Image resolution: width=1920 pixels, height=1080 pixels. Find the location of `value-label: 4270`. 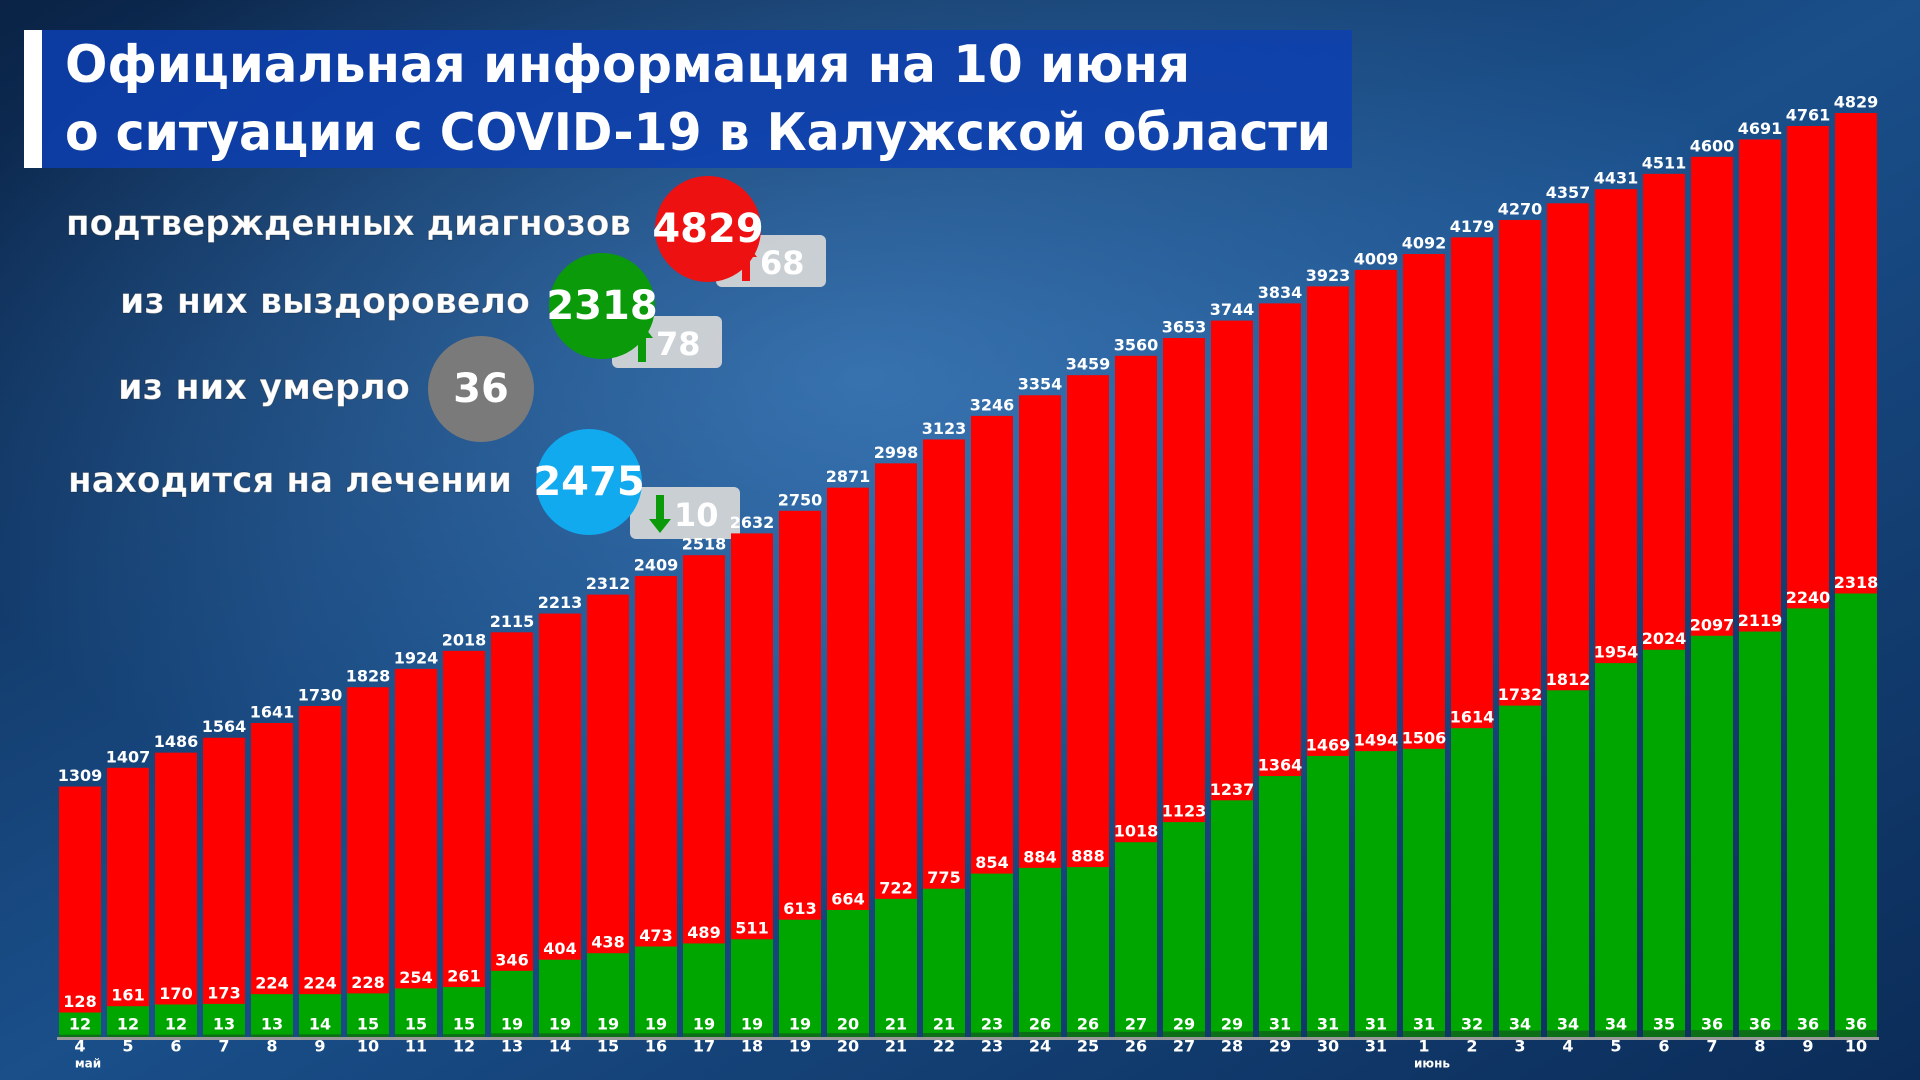

value-label: 4270 is located at coordinates (1520, 208).